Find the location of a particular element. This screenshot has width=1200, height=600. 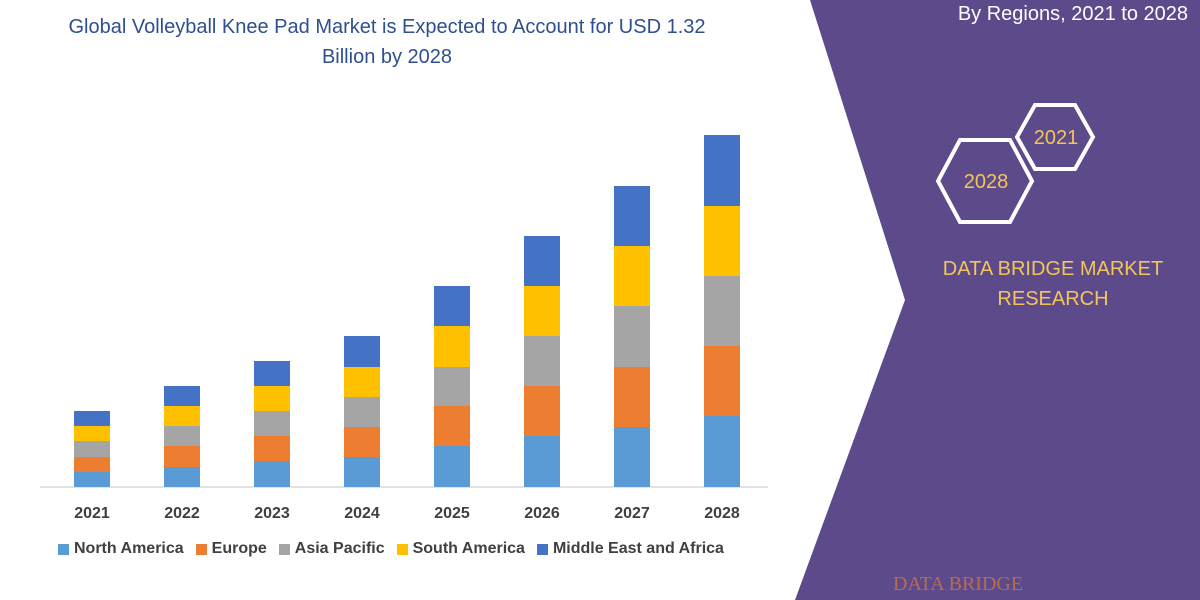

legend-label: Europe is located at coordinates (239, 548).